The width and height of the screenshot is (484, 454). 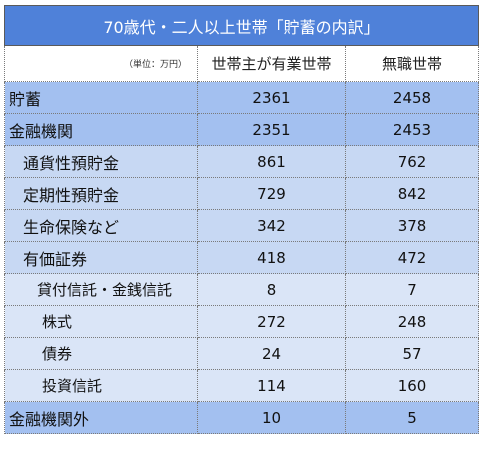 I want to click on value-cell-unemployed: 248, so click(x=412, y=321).